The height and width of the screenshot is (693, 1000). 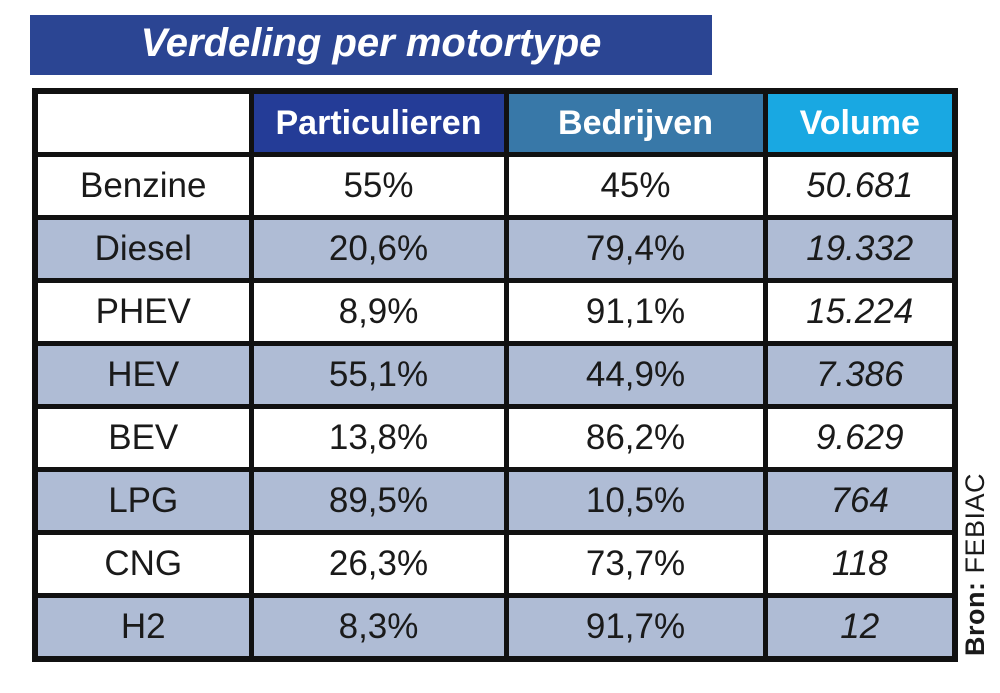 What do you see at coordinates (378, 375) in the screenshot?
I see `particulieren-value: 55,1%` at bounding box center [378, 375].